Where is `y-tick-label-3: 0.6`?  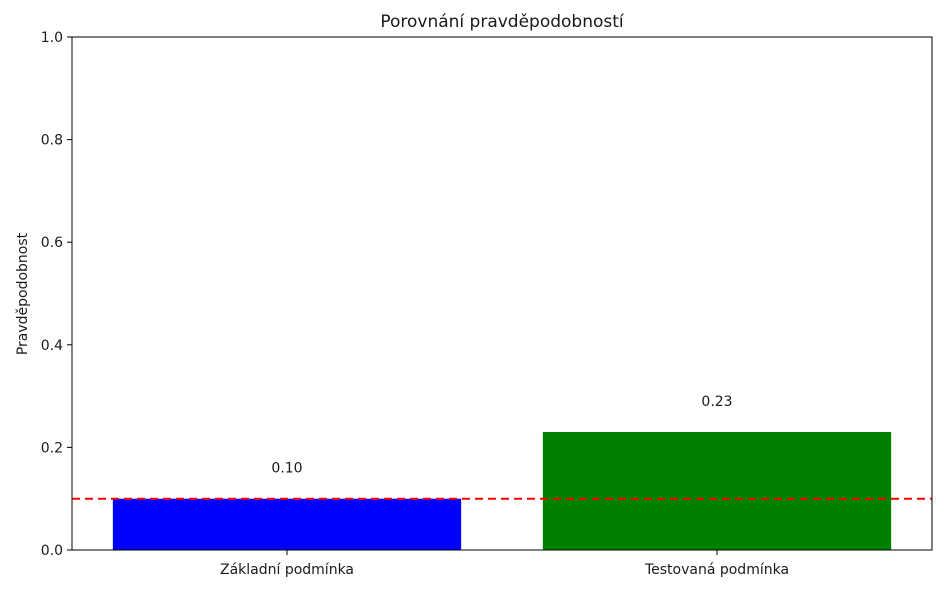
y-tick-label-3: 0.6 is located at coordinates (52, 243).